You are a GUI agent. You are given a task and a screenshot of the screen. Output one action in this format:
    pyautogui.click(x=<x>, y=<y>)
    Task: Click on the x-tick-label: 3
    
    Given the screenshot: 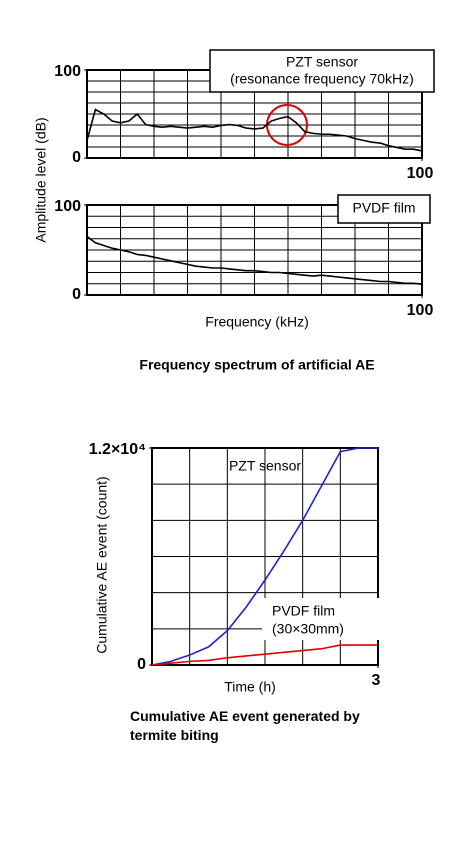 What is the action you would take?
    pyautogui.click(x=376, y=680)
    